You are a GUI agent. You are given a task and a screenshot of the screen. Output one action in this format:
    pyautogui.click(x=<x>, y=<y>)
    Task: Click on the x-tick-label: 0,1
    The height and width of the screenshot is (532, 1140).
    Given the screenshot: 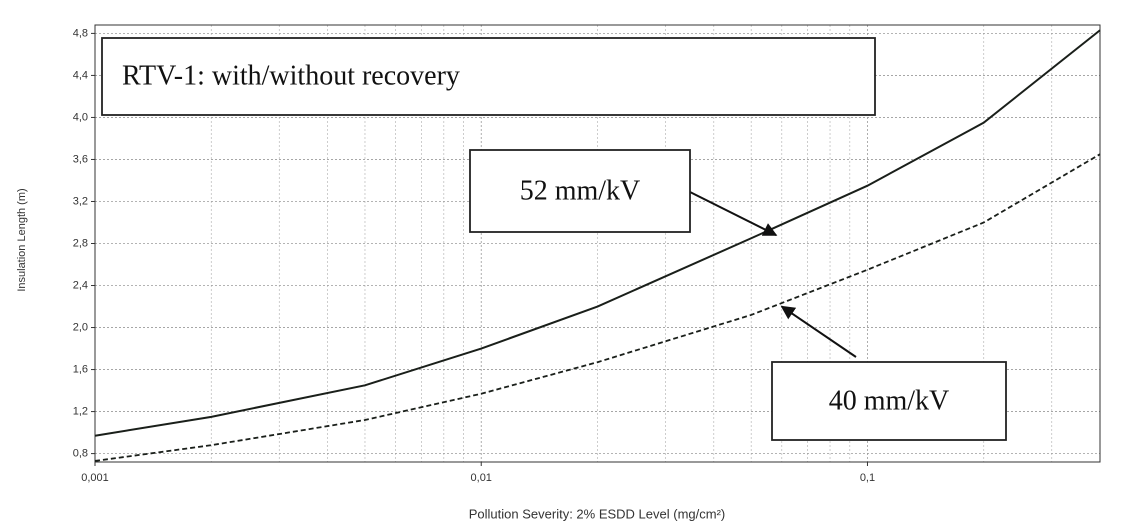 What is the action you would take?
    pyautogui.click(x=867, y=478)
    